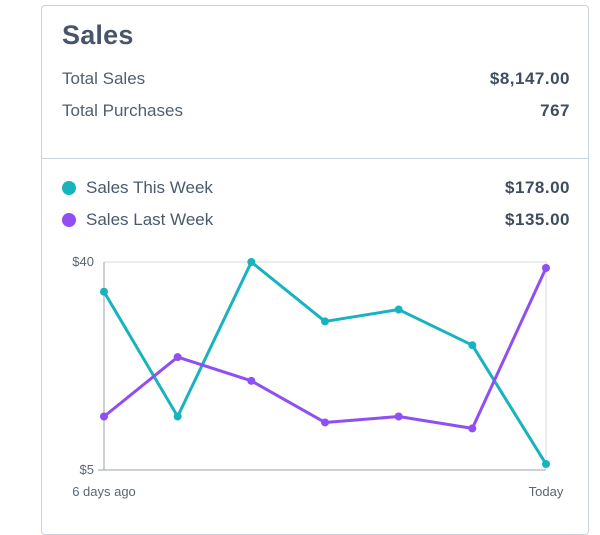  What do you see at coordinates (316, 220) in the screenshot?
I see `legend-last-week: Sales Last Week $135.00` at bounding box center [316, 220].